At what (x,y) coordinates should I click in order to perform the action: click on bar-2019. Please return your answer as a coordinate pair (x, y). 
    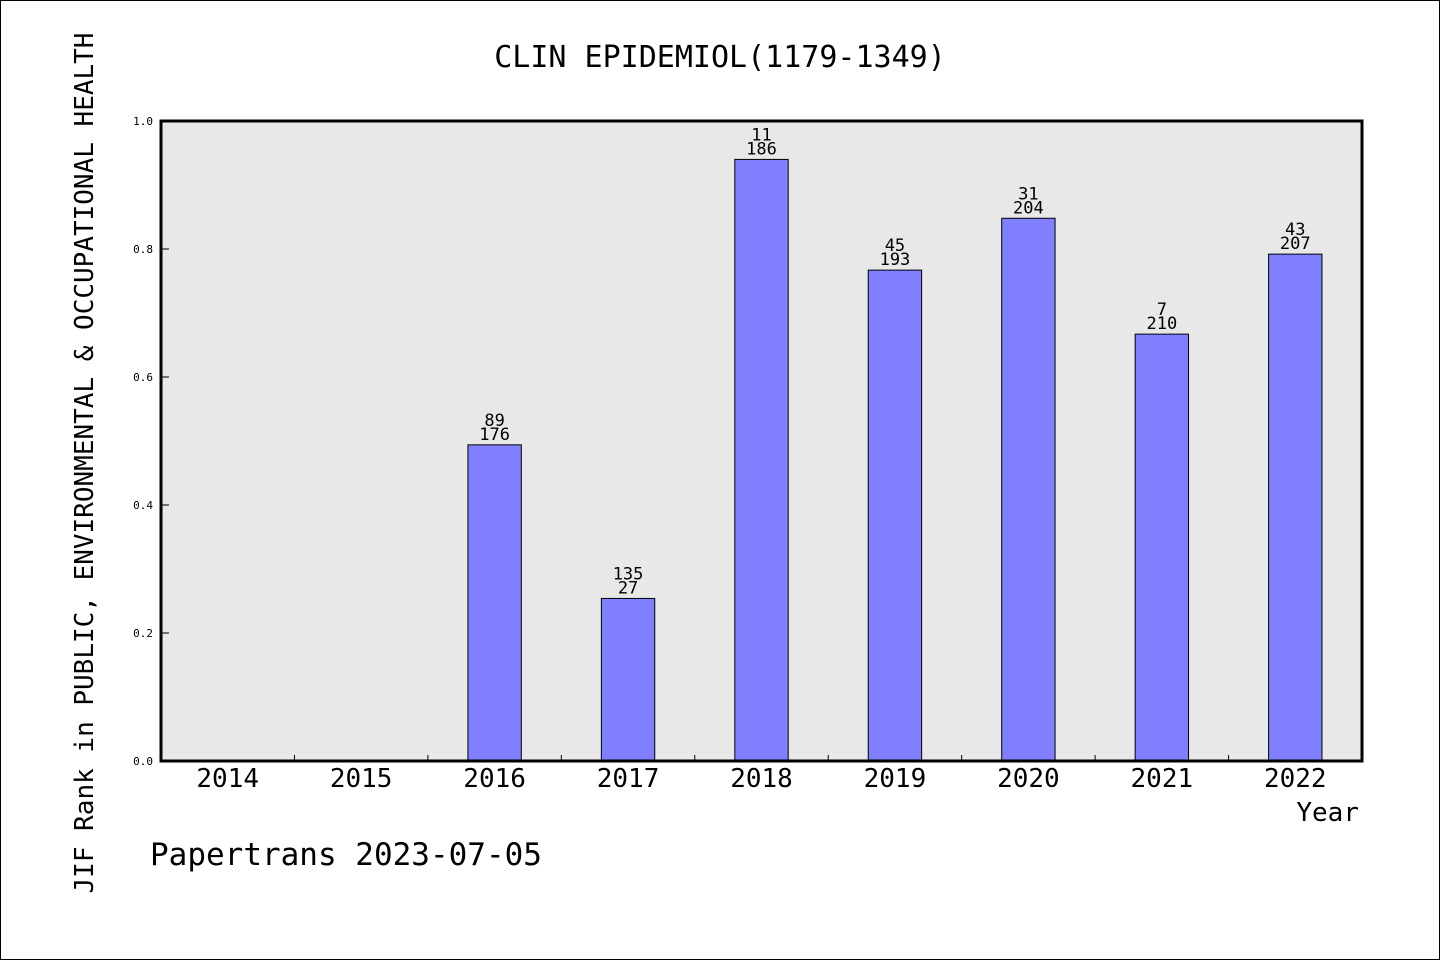
    Looking at the image, I should click on (895, 515).